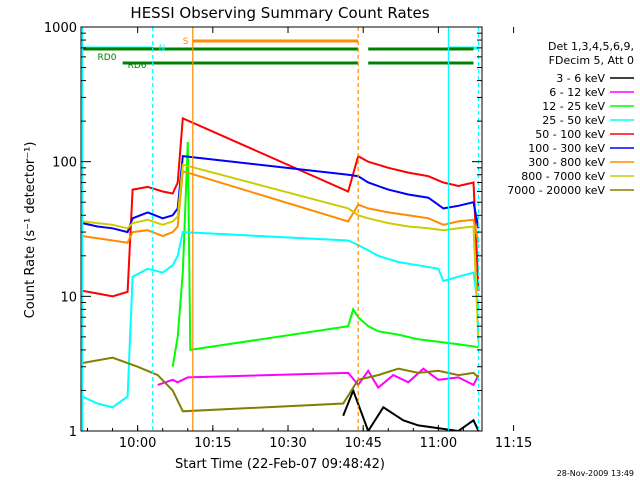 This screenshot has height=484, width=640. I want to click on x-tick-label: 10:30, so click(287, 443).